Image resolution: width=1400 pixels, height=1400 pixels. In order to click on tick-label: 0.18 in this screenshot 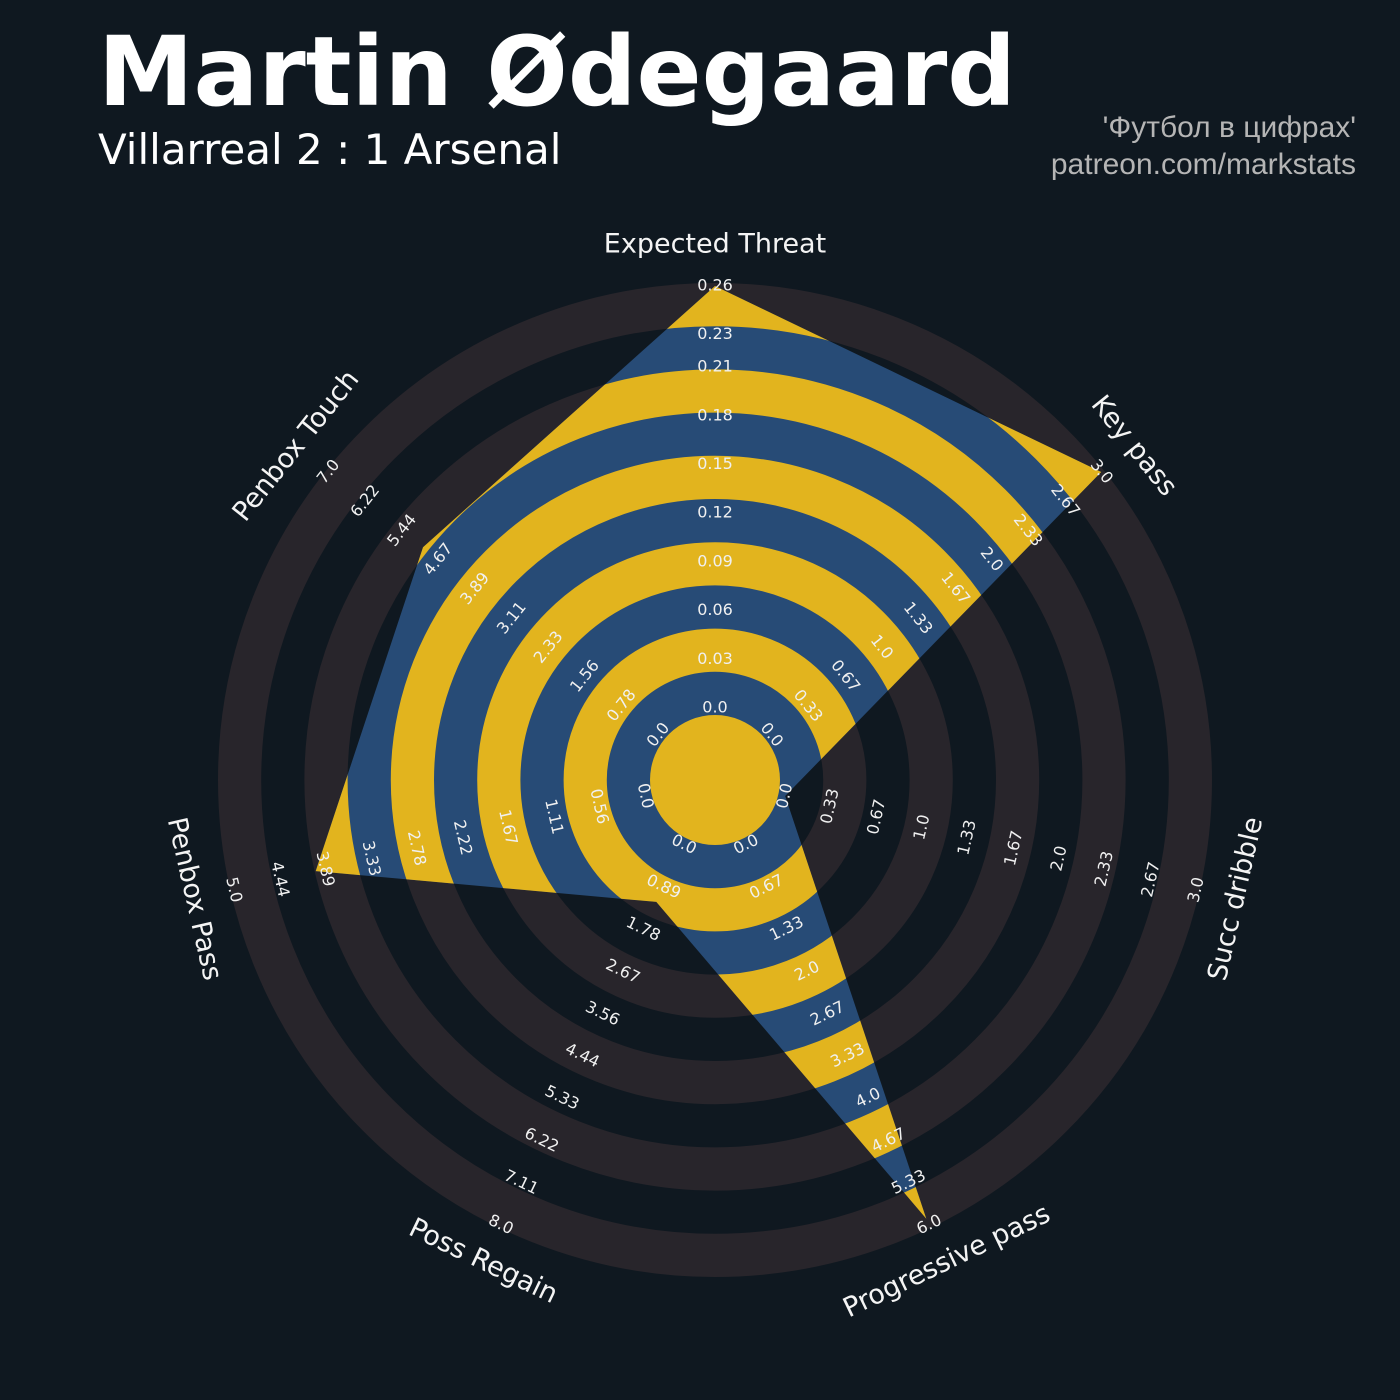, I will do `click(715, 414)`.